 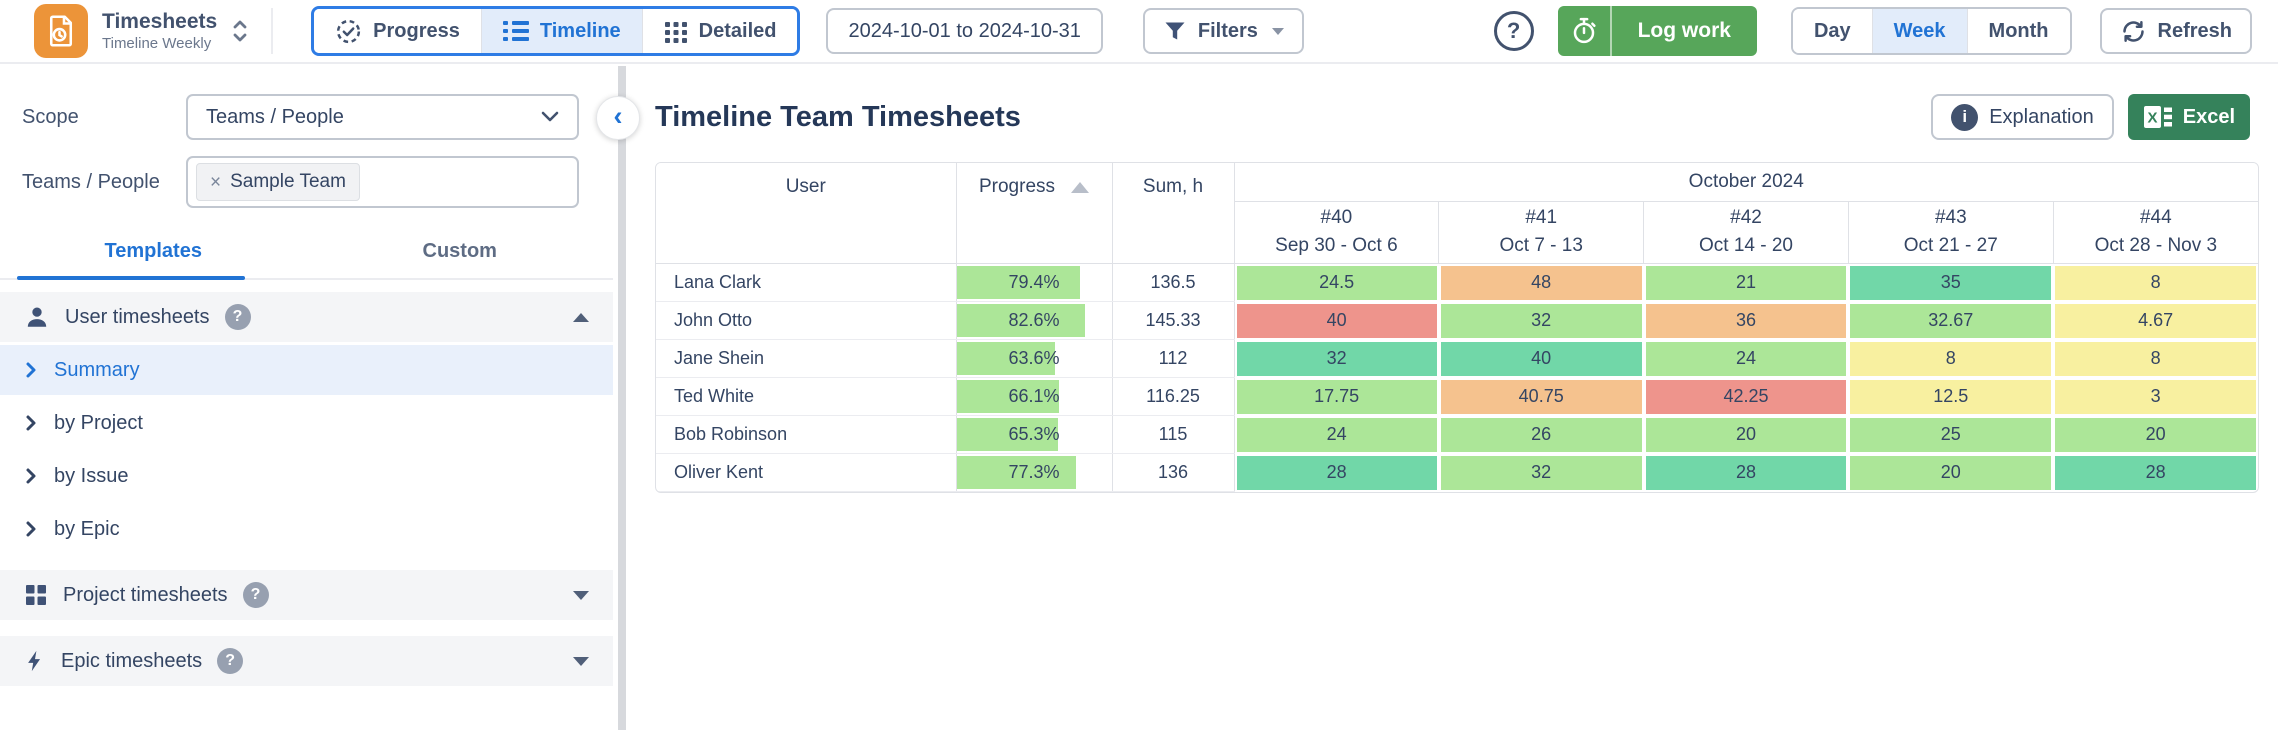 I want to click on sum-cell: 145.33, so click(x=1173, y=320).